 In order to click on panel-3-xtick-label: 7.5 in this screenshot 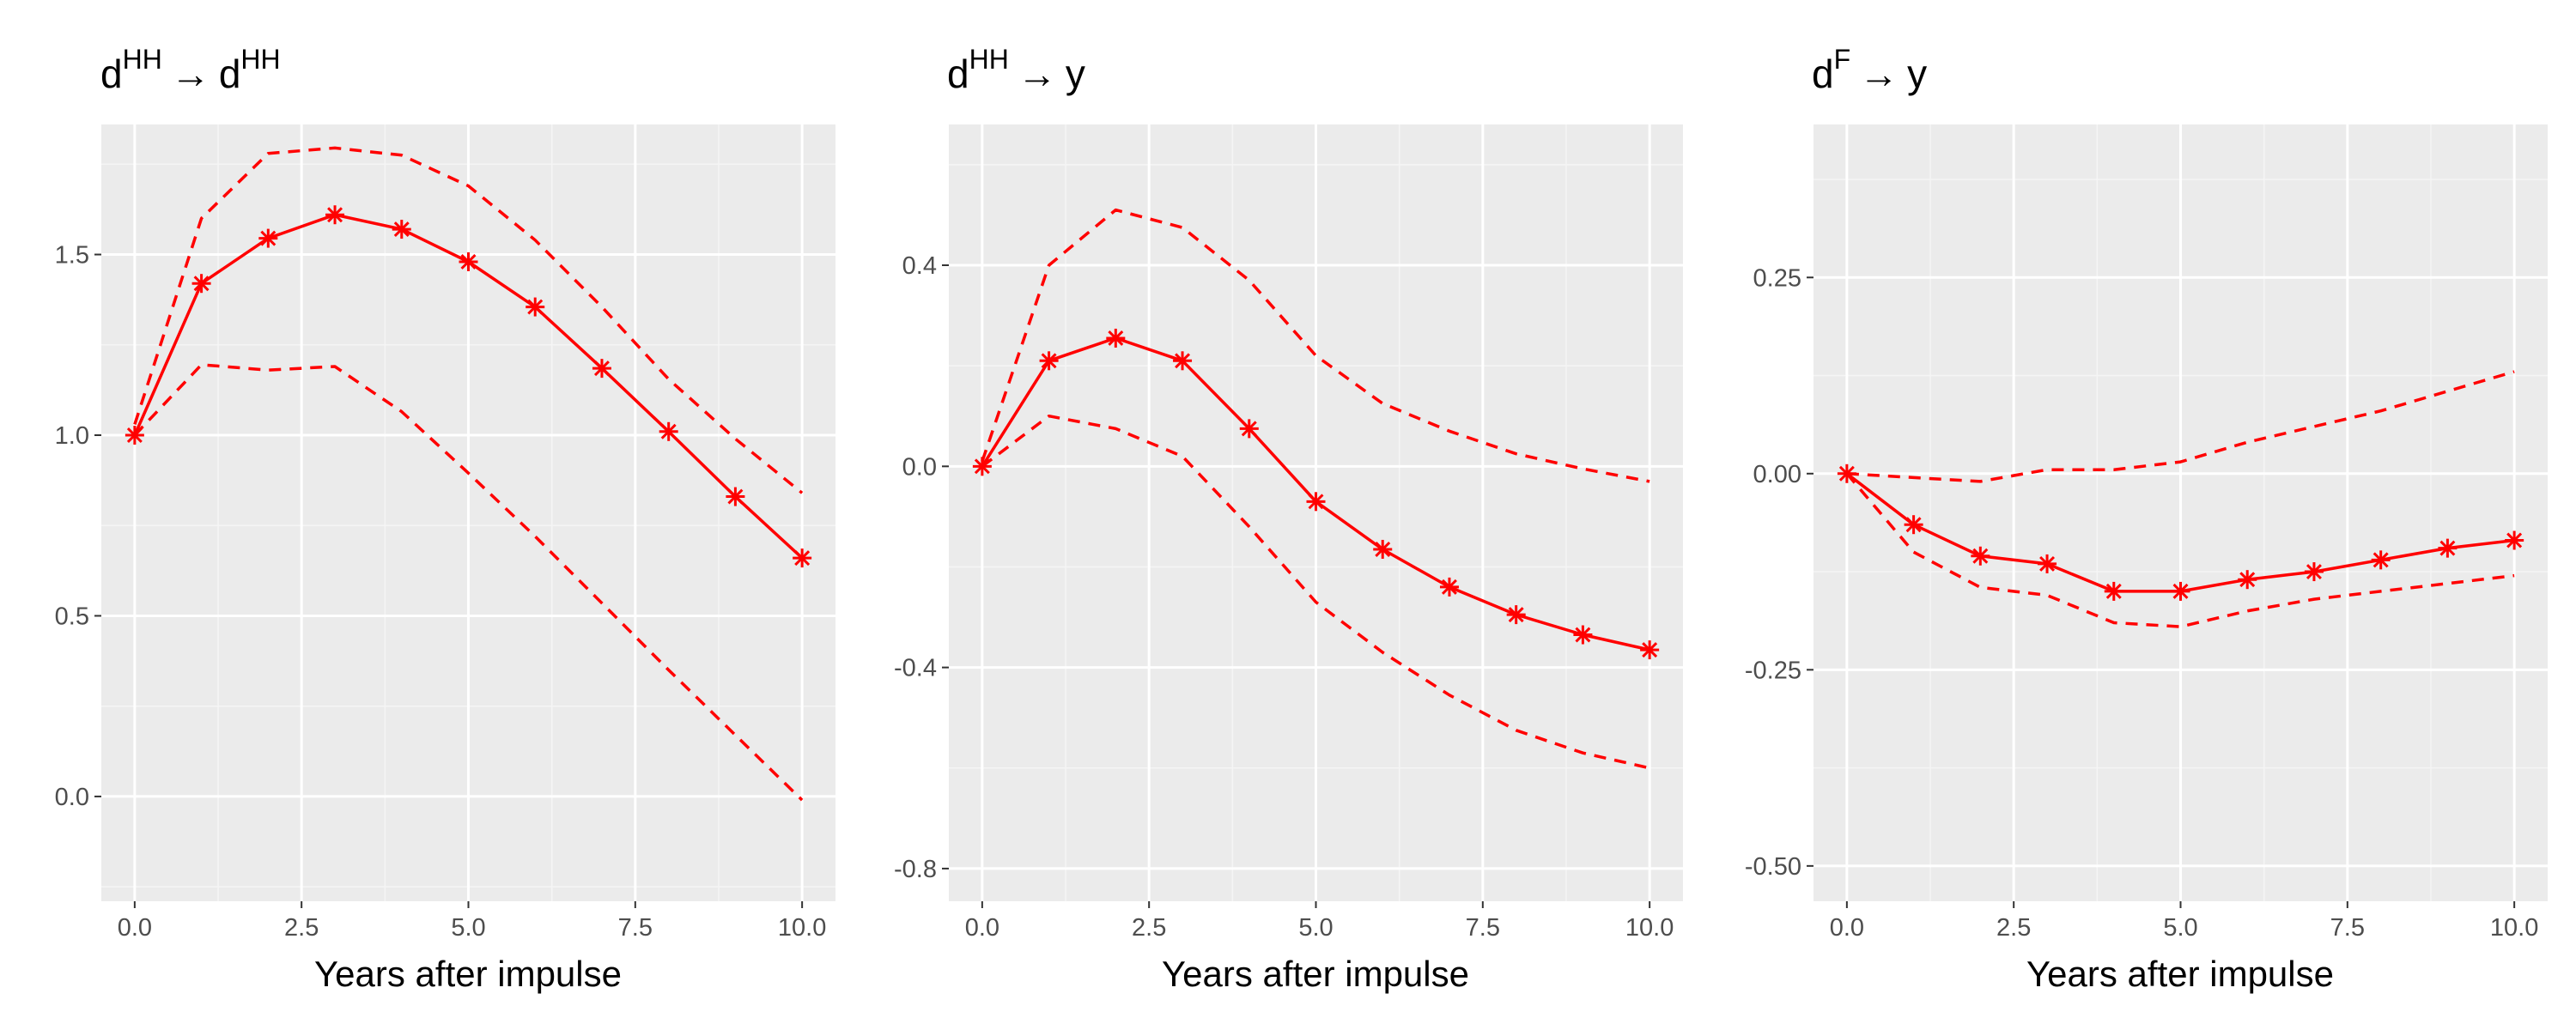, I will do `click(2347, 928)`.